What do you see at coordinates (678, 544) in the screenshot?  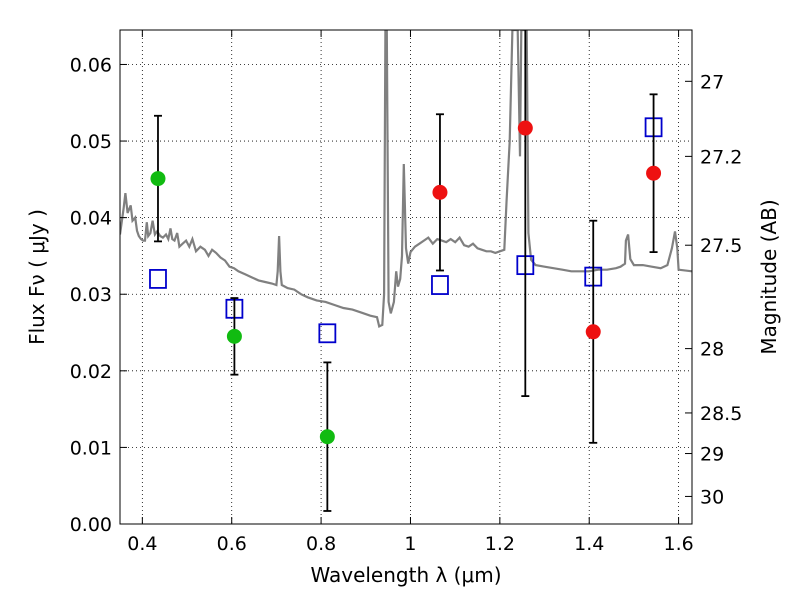 I see `x-tick-label: 1.6` at bounding box center [678, 544].